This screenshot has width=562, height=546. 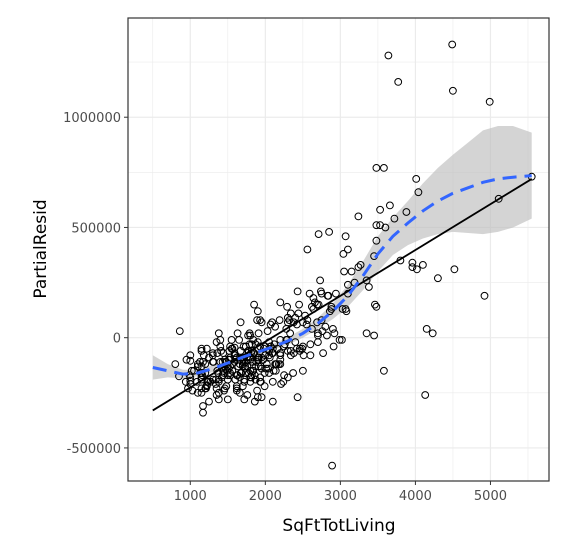 I want to click on y-tick-label: -500000, so click(x=94, y=449).